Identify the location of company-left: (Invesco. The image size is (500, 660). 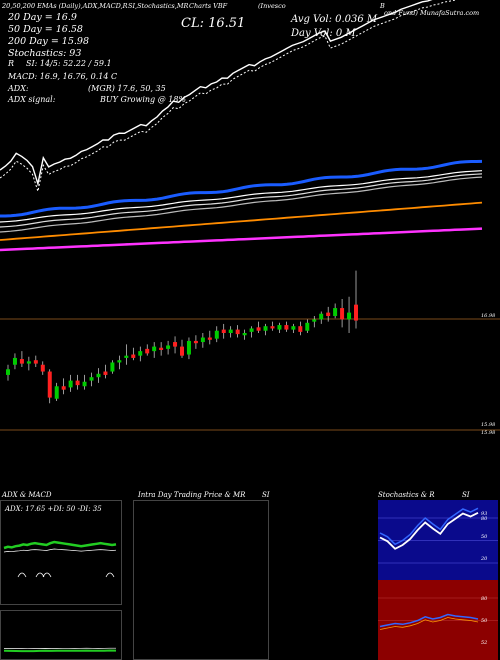
(272, 6).